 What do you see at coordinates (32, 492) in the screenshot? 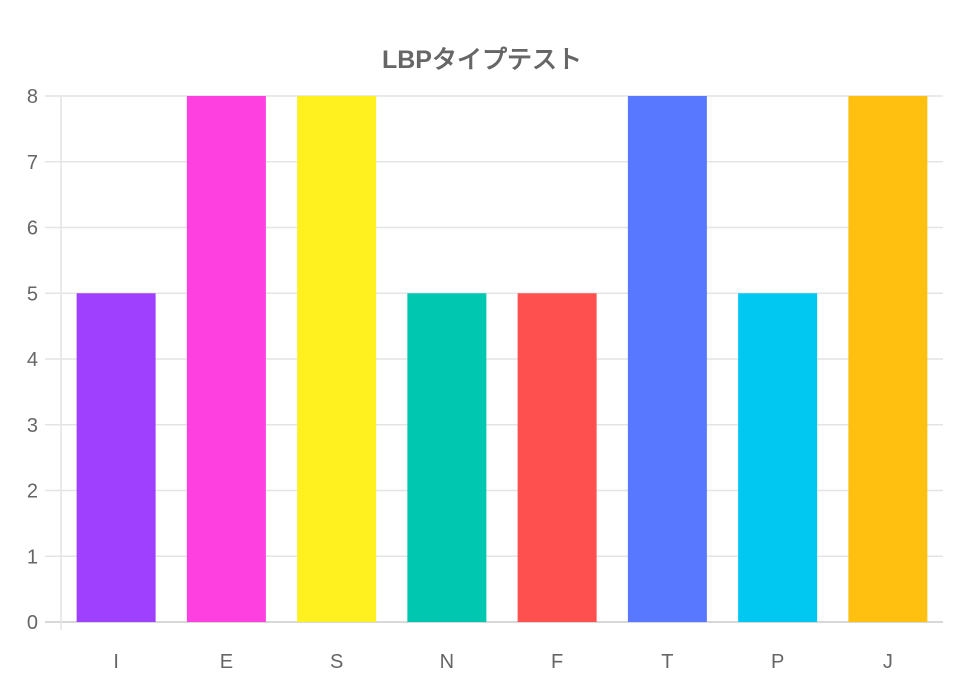
I see `y-tick-label: 2` at bounding box center [32, 492].